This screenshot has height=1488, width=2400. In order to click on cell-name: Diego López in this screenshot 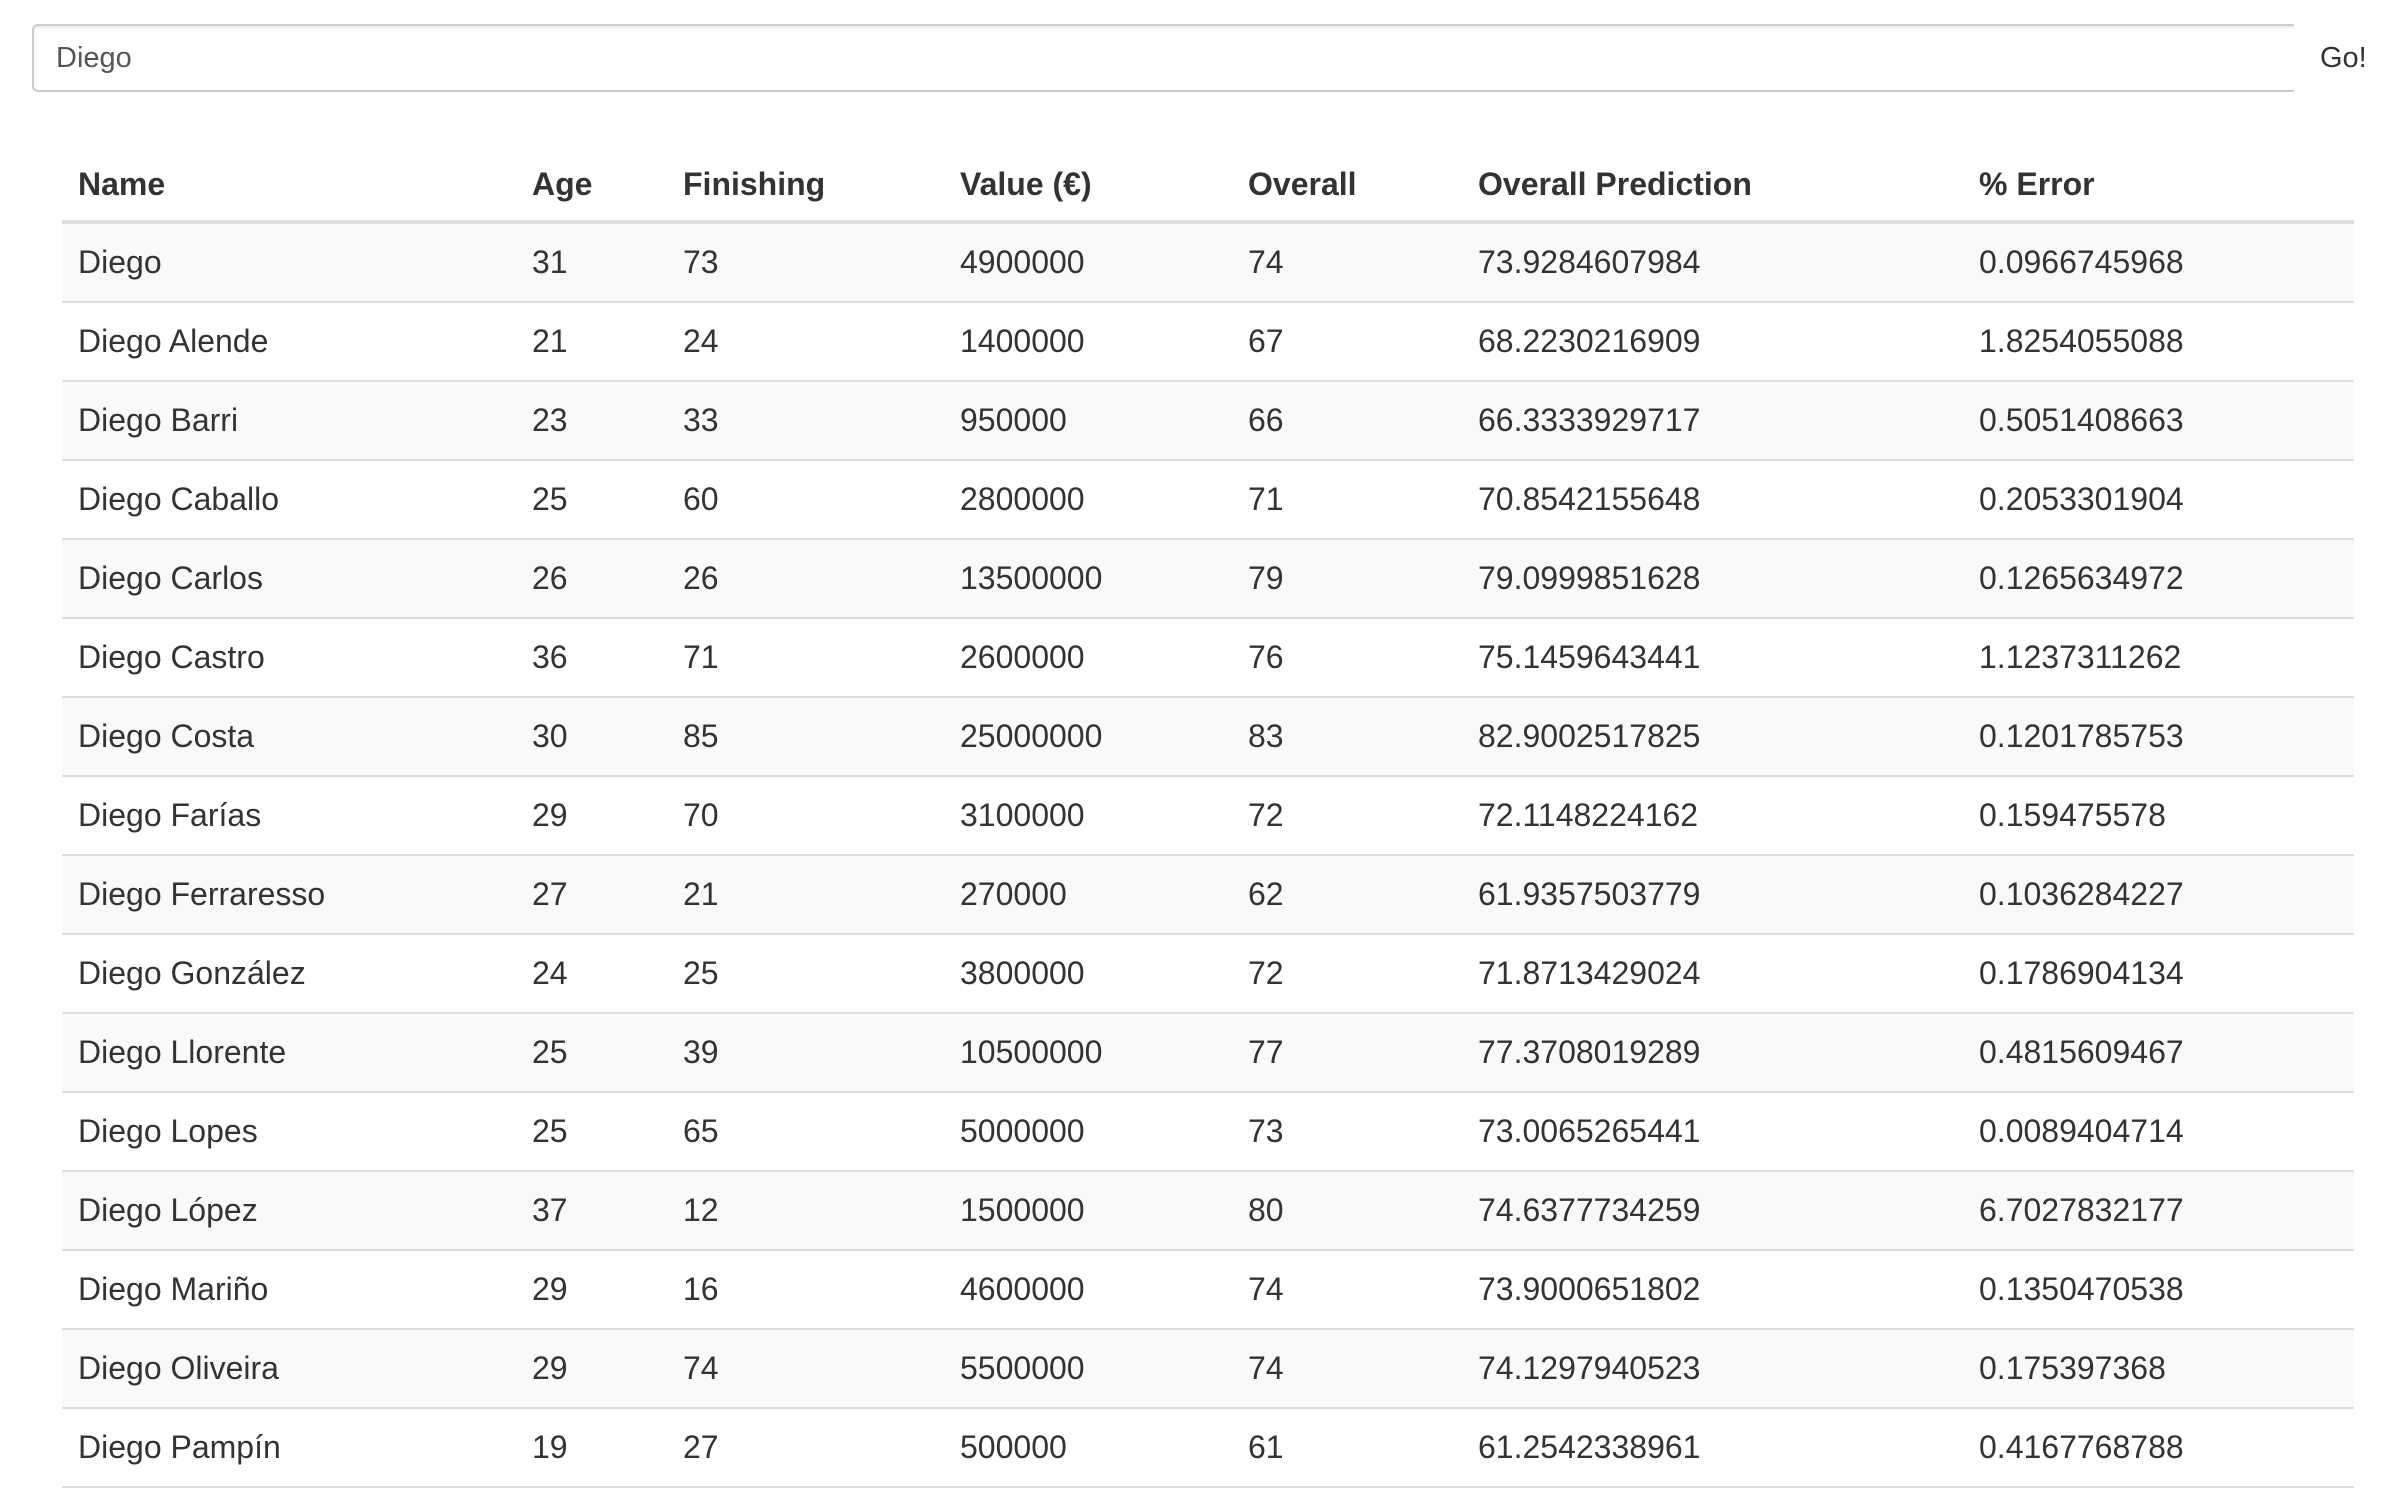, I will do `click(289, 1211)`.